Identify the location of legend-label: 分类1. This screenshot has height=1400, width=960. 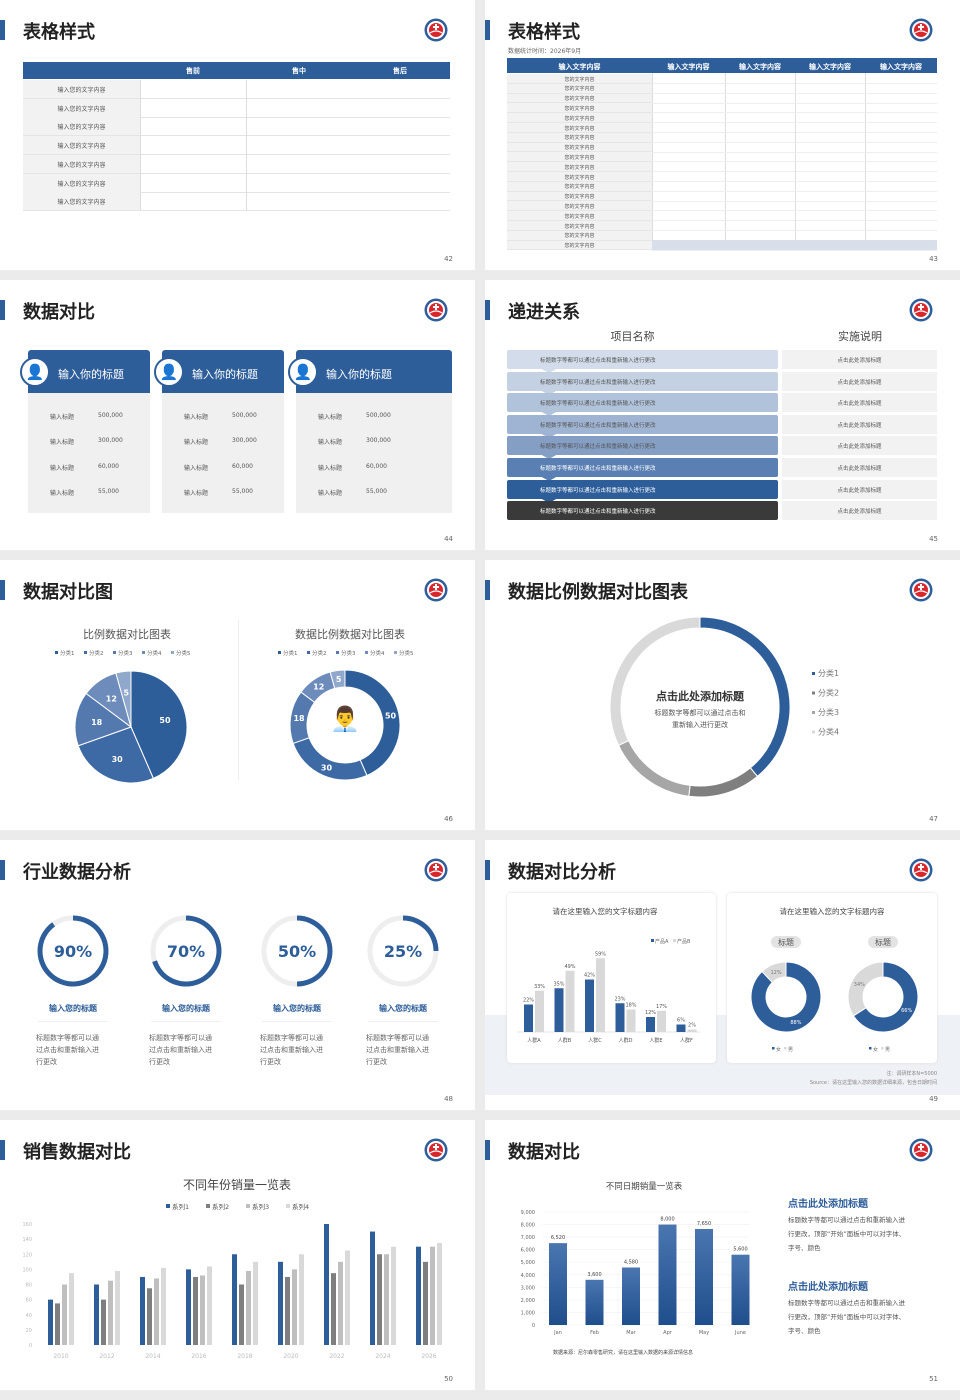
(290, 653).